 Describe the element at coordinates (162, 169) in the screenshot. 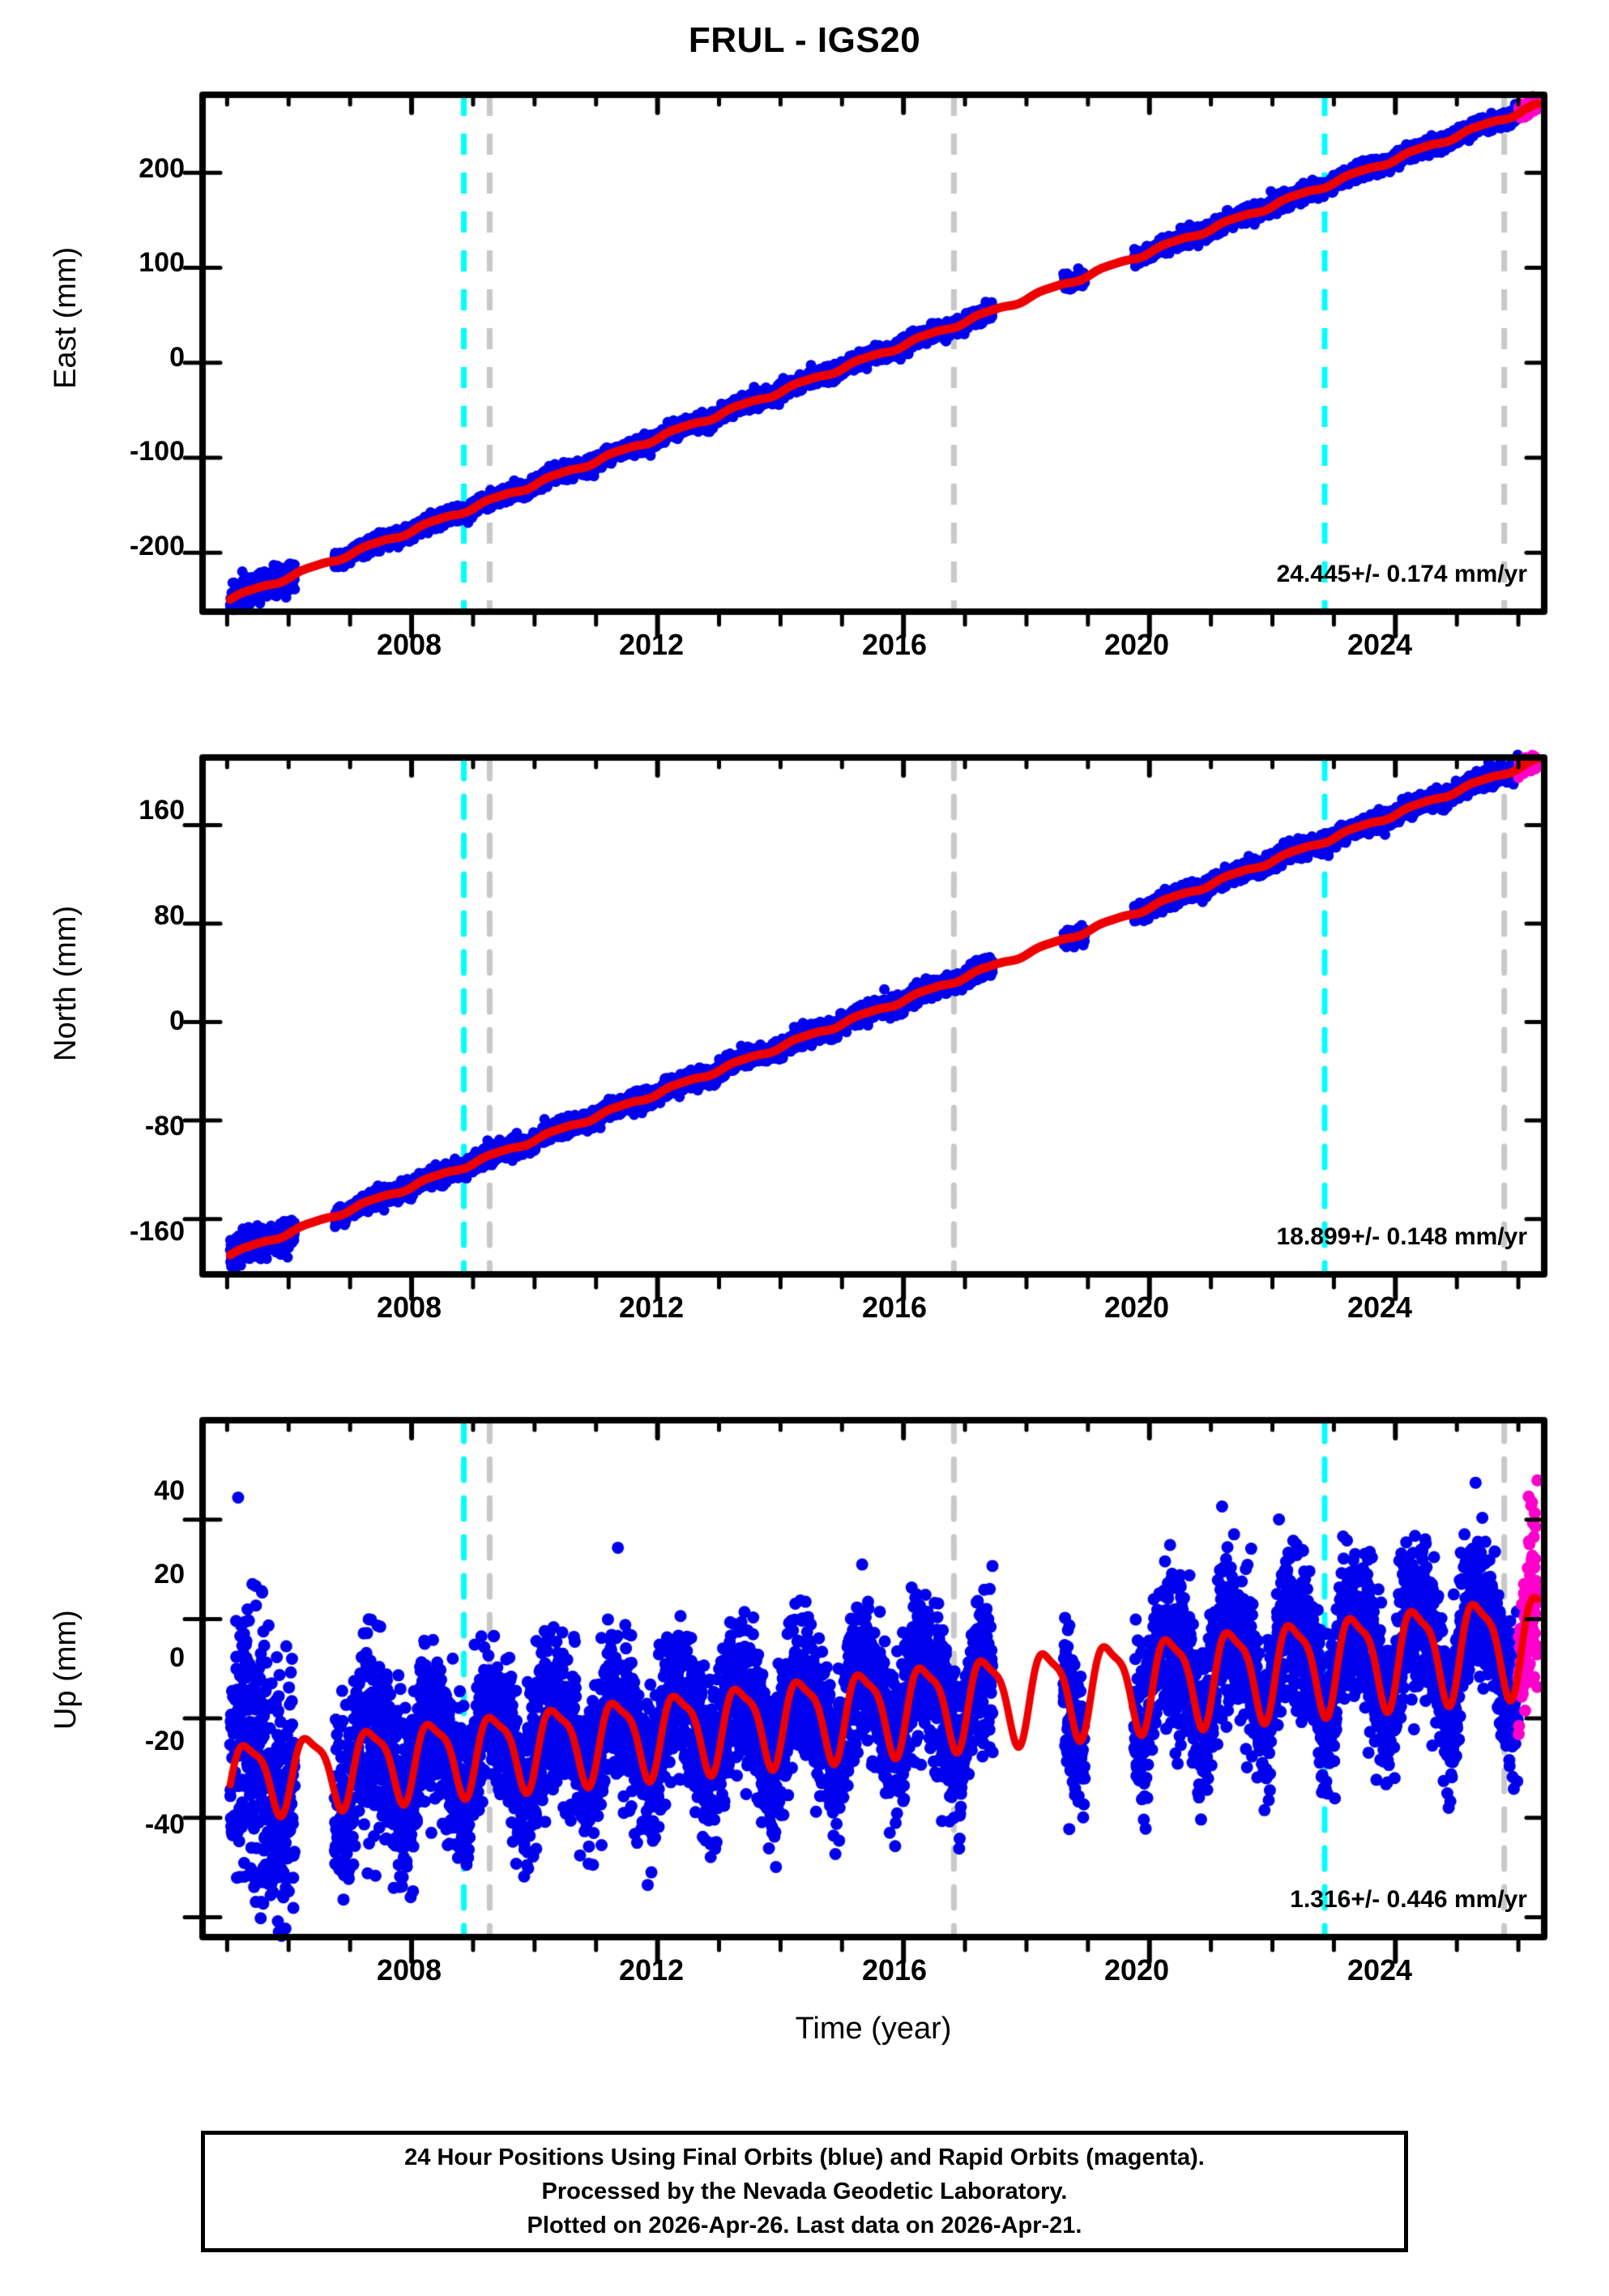

I see `east-ytick-200: 200` at that location.